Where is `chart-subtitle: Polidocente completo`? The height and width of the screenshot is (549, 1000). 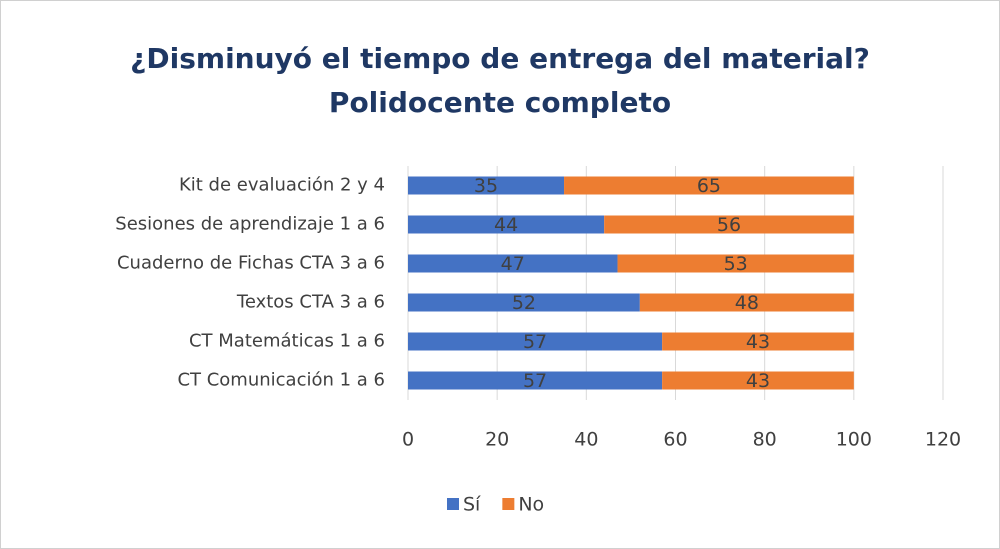 chart-subtitle: Polidocente completo is located at coordinates (500, 102).